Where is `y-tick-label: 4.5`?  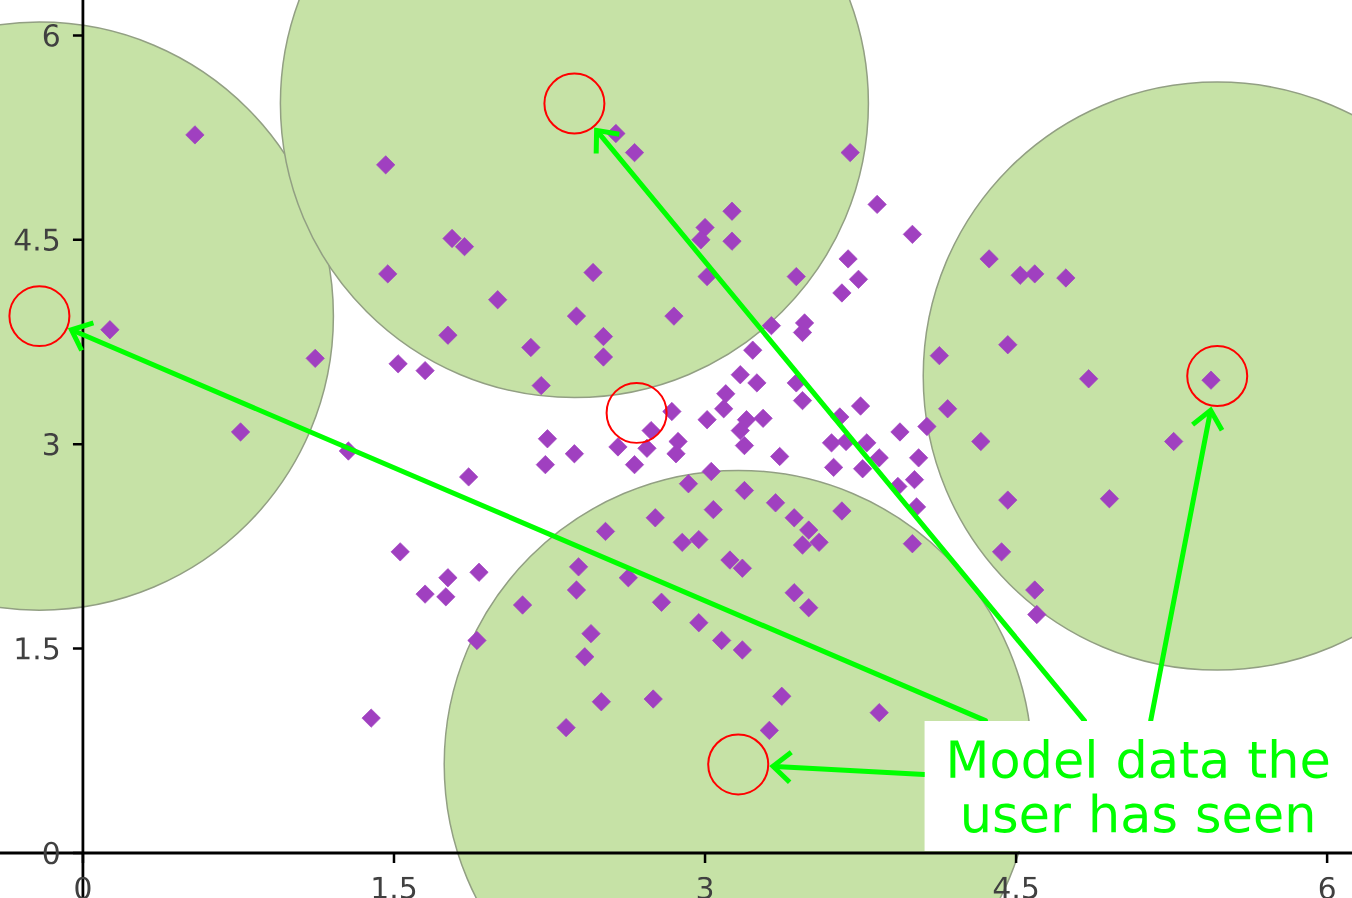
y-tick-label: 4.5 is located at coordinates (36, 239).